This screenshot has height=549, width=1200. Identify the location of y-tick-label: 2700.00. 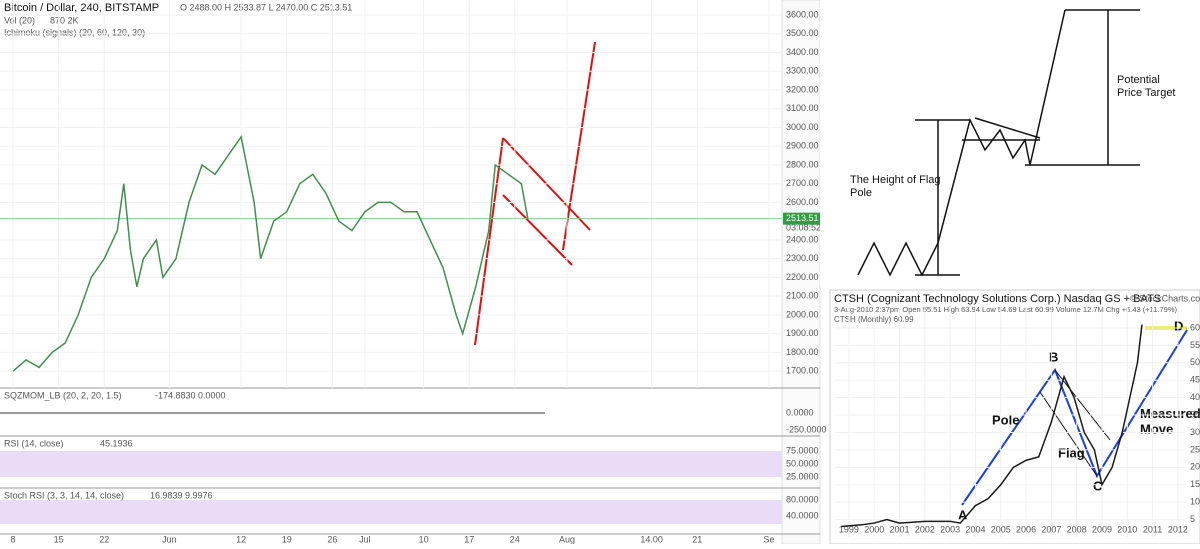
(802, 183).